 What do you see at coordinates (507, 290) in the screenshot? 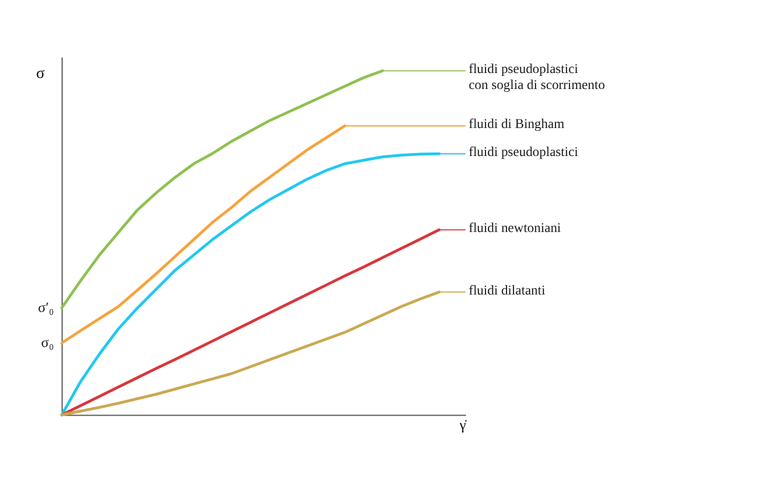
I see `legend-label: fluidi dilatanti` at bounding box center [507, 290].